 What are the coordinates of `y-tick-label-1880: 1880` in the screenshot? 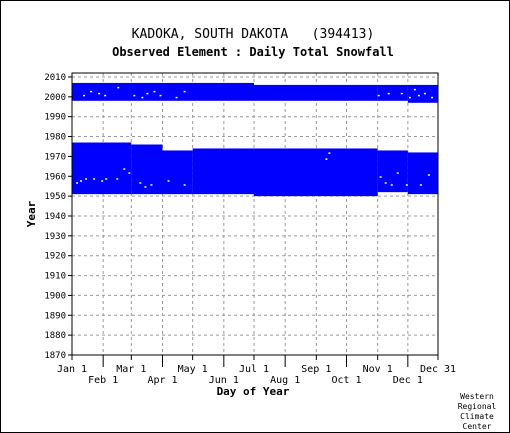 It's located at (55, 336).